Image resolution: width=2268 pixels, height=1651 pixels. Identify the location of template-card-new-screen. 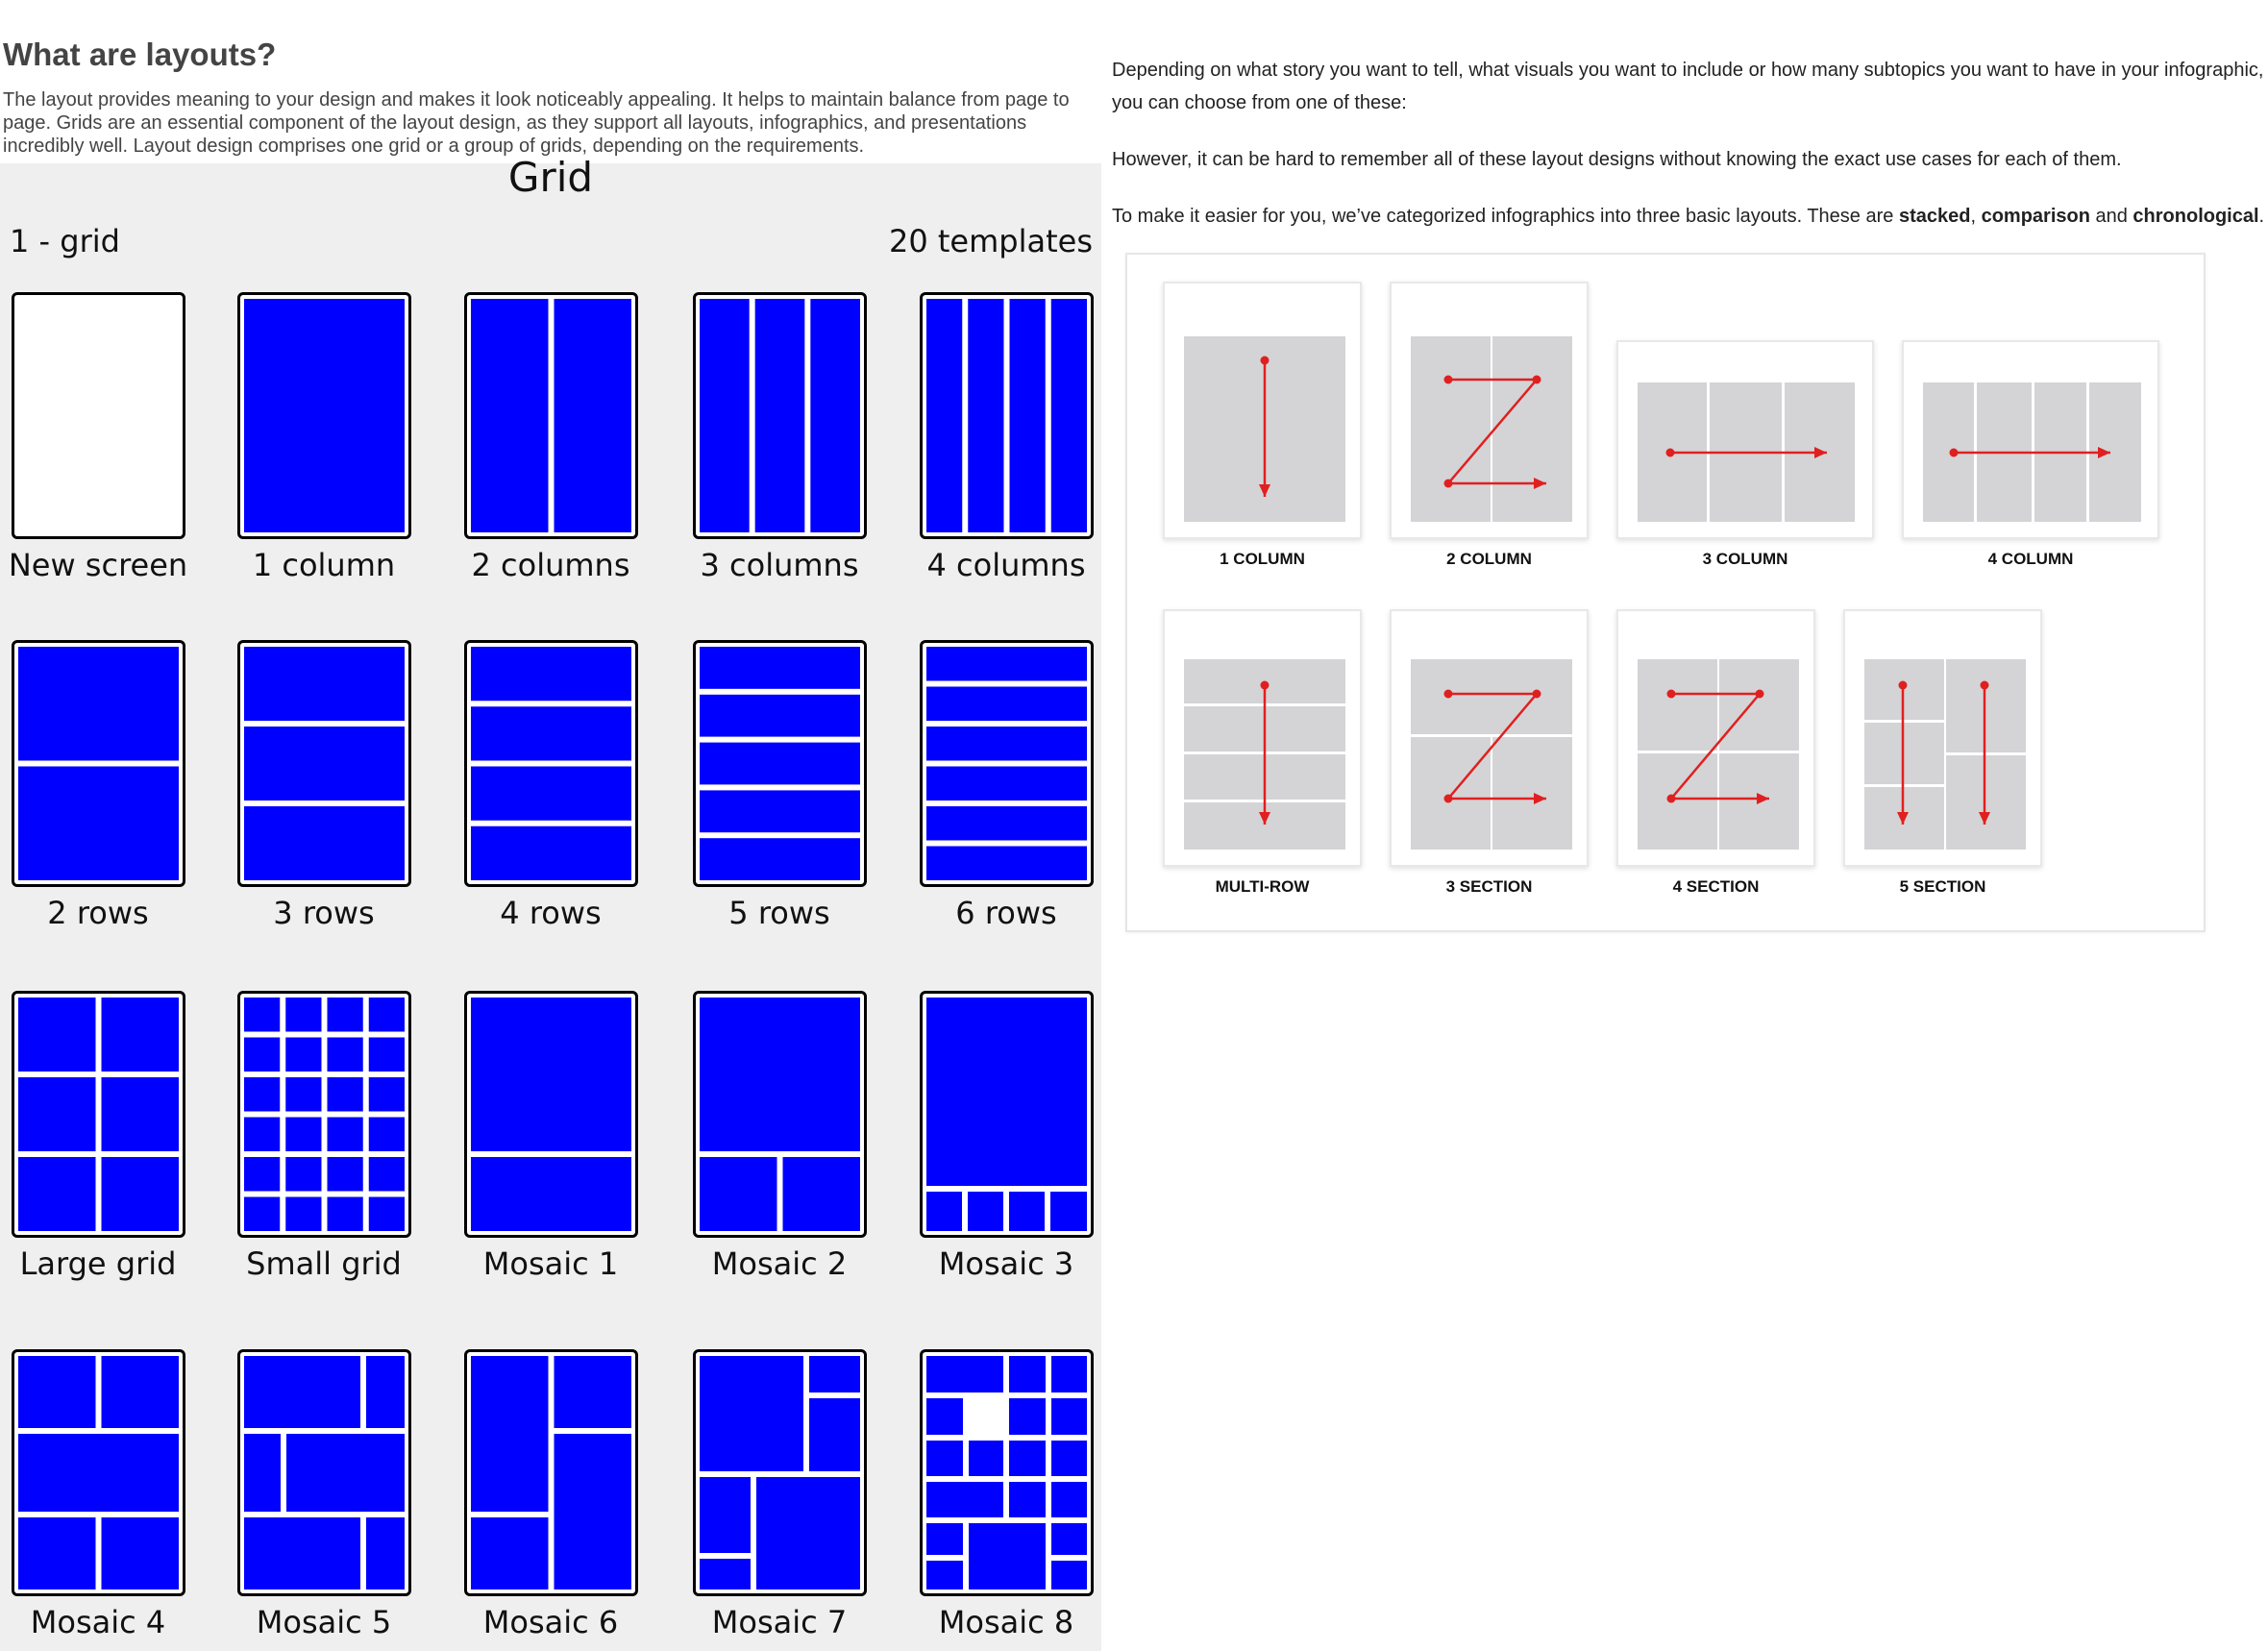
(98, 415).